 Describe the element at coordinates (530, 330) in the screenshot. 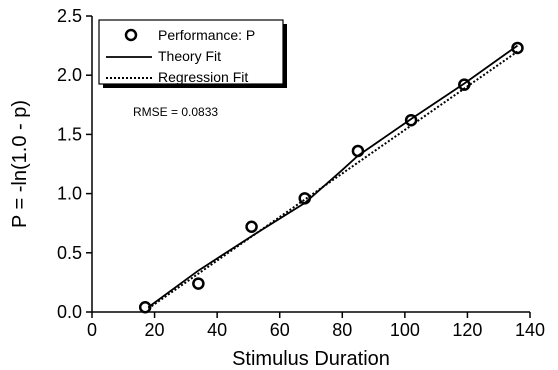

I see `x-tick-label: 140` at that location.